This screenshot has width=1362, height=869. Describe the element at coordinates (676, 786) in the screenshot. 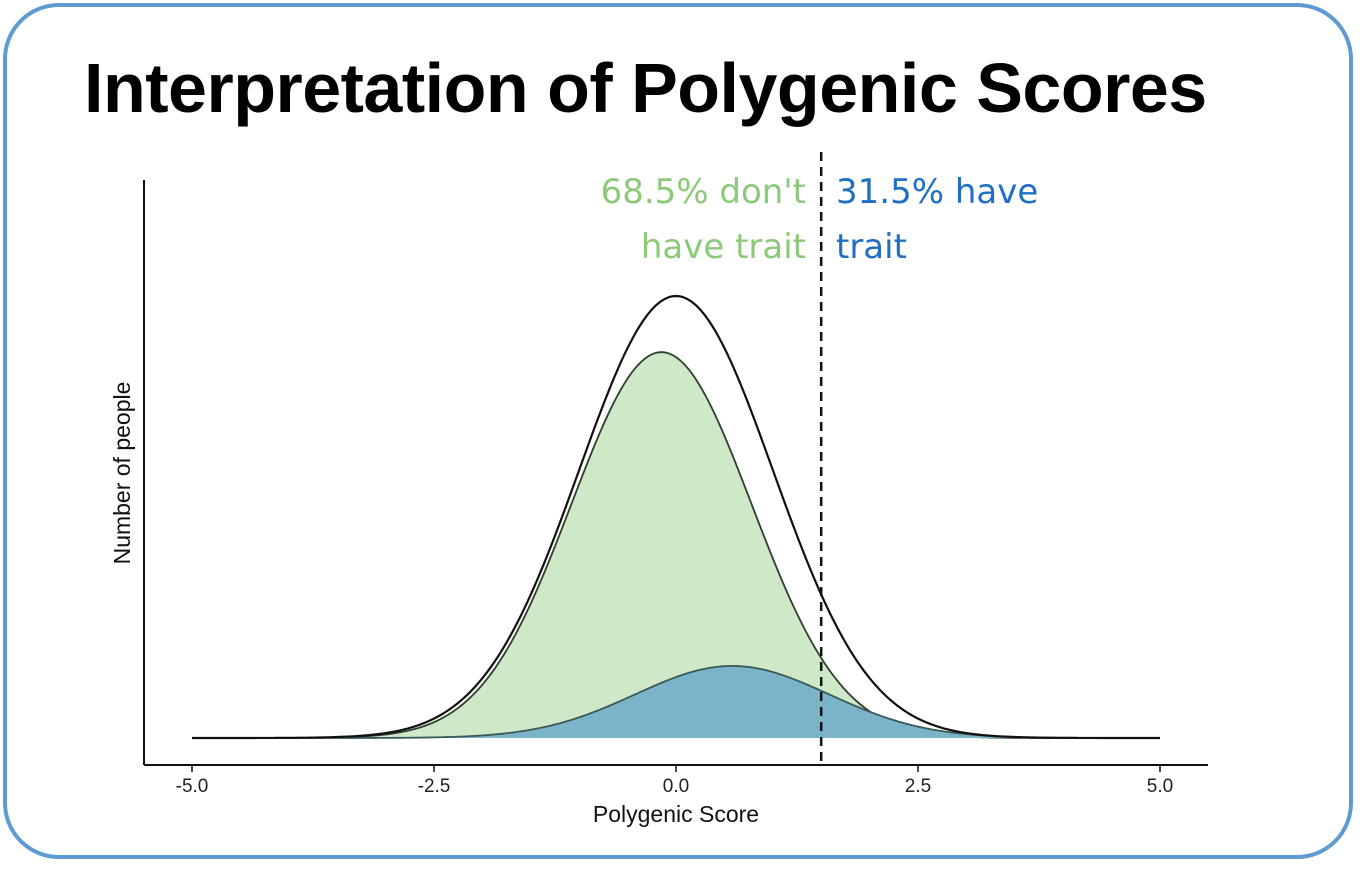

I see `x-tick-label: 0.0` at that location.